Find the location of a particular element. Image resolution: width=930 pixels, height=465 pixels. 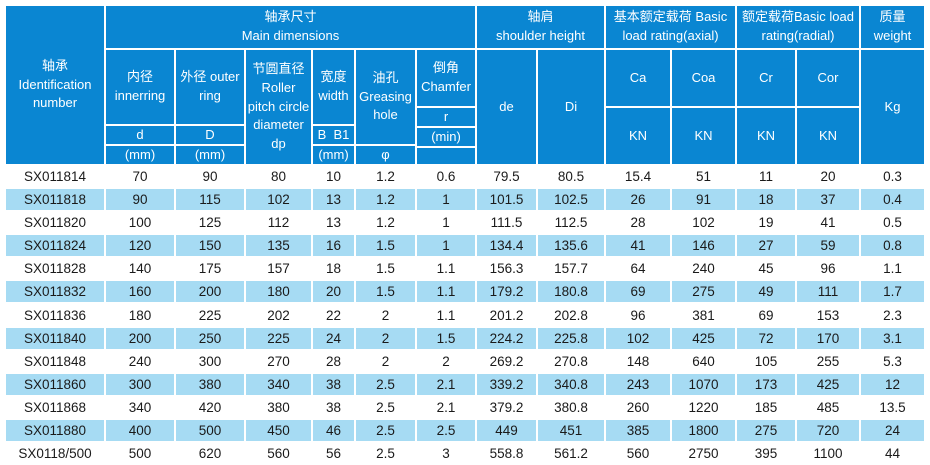

value-cell: 150 is located at coordinates (210, 246).